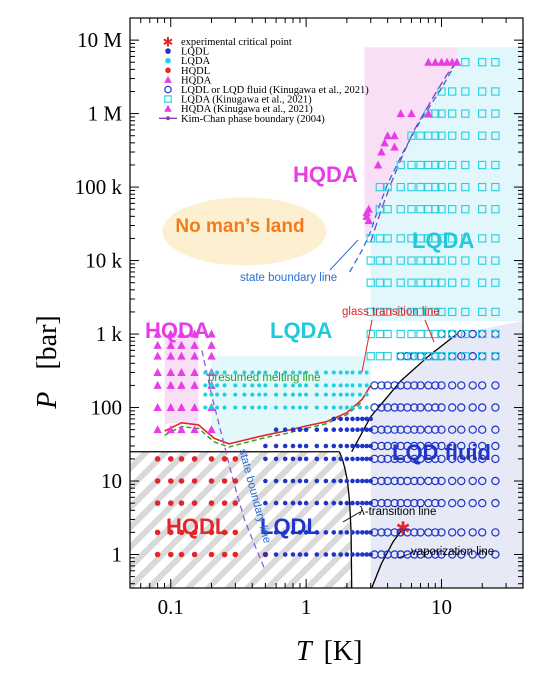 The width and height of the screenshot is (545, 681). I want to click on state-boundary-top-annotation: state boundary line, so click(288, 278).